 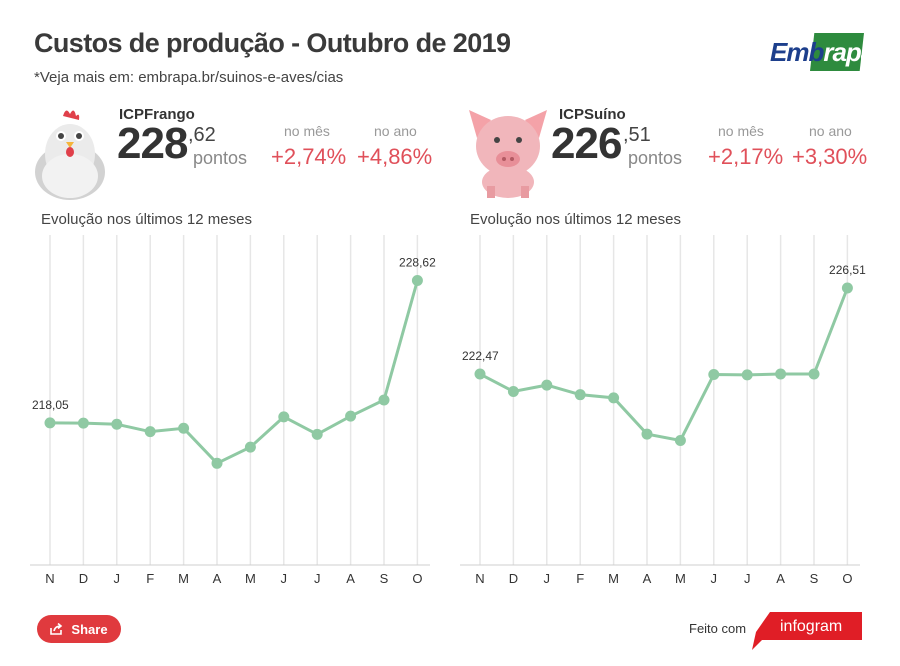 I want to click on frango-ano-label: no ano, so click(x=395, y=131).